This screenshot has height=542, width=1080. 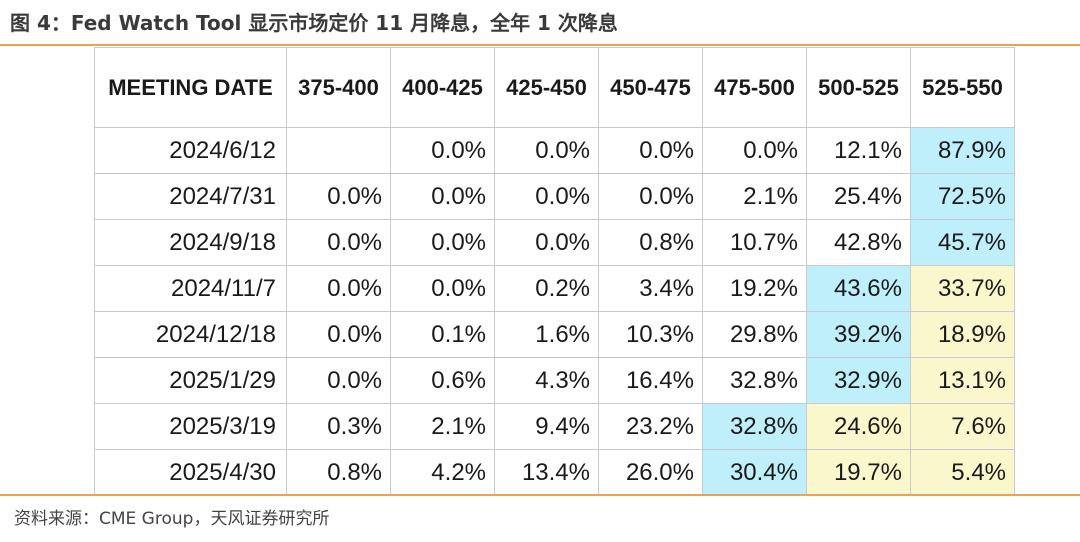 I want to click on probability-cell: 87.9%, so click(x=962, y=150).